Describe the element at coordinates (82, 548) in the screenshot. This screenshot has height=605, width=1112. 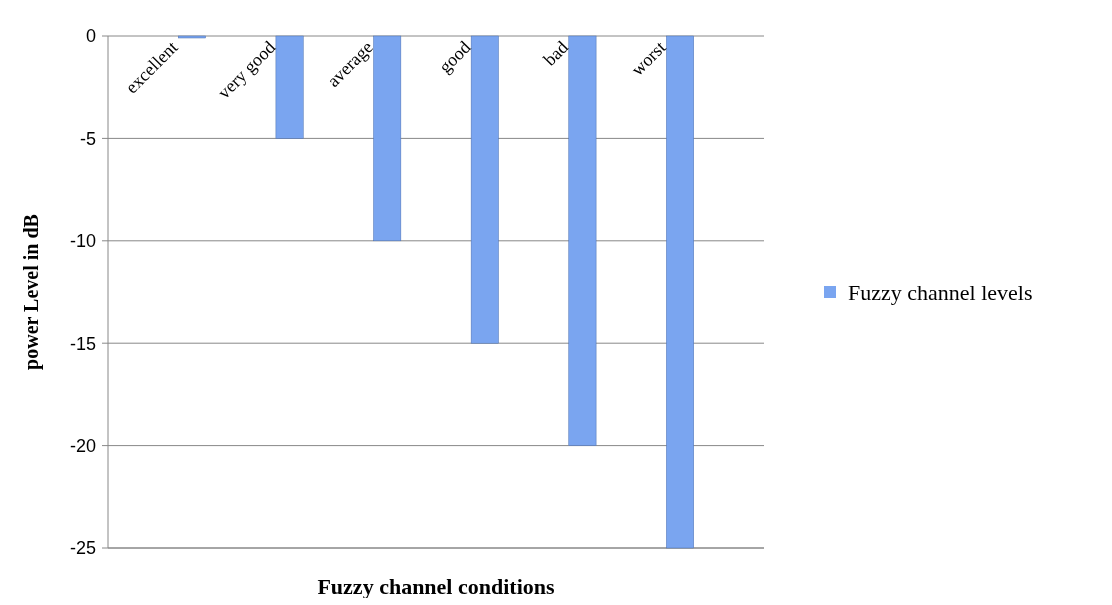
I see `y-tick-label: -25` at that location.